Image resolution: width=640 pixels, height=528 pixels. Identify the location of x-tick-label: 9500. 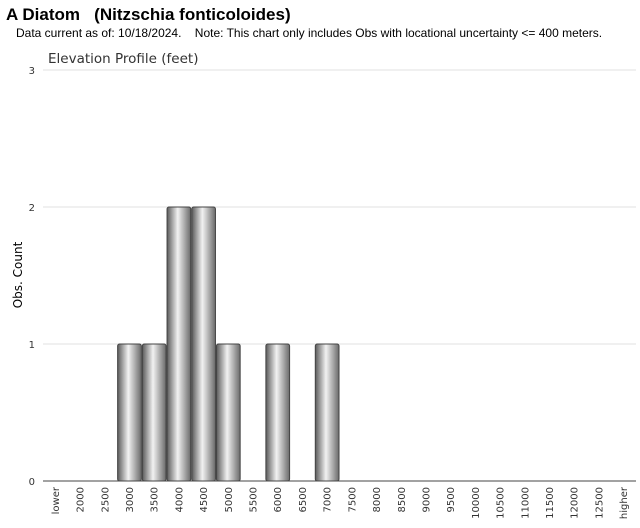
(451, 499).